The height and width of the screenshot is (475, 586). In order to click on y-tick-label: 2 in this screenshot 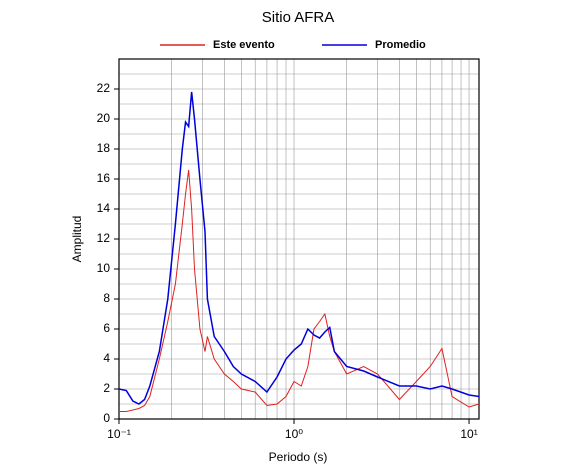, I will do `click(106, 388)`.